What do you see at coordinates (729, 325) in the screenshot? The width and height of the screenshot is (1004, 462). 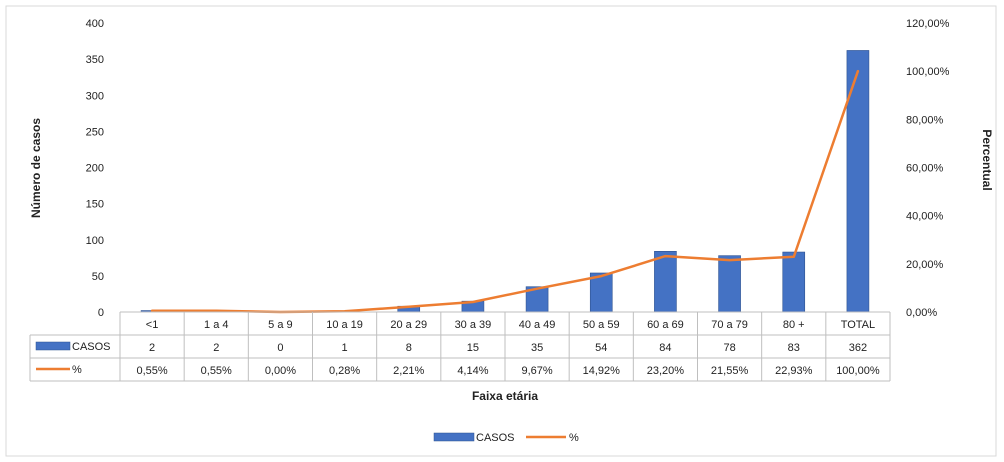 I see `category-label: 70 a 79` at bounding box center [729, 325].